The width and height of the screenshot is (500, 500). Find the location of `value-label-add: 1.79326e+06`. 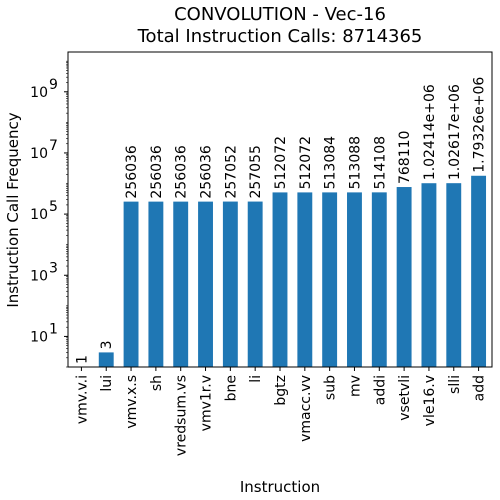

value-label-add: 1.79326e+06 is located at coordinates (480, 125).